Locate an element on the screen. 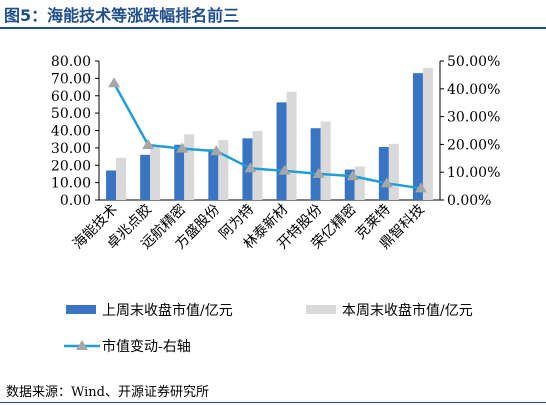 The image size is (546, 405). right-axis-tick-label: 10.00% is located at coordinates (473, 173).